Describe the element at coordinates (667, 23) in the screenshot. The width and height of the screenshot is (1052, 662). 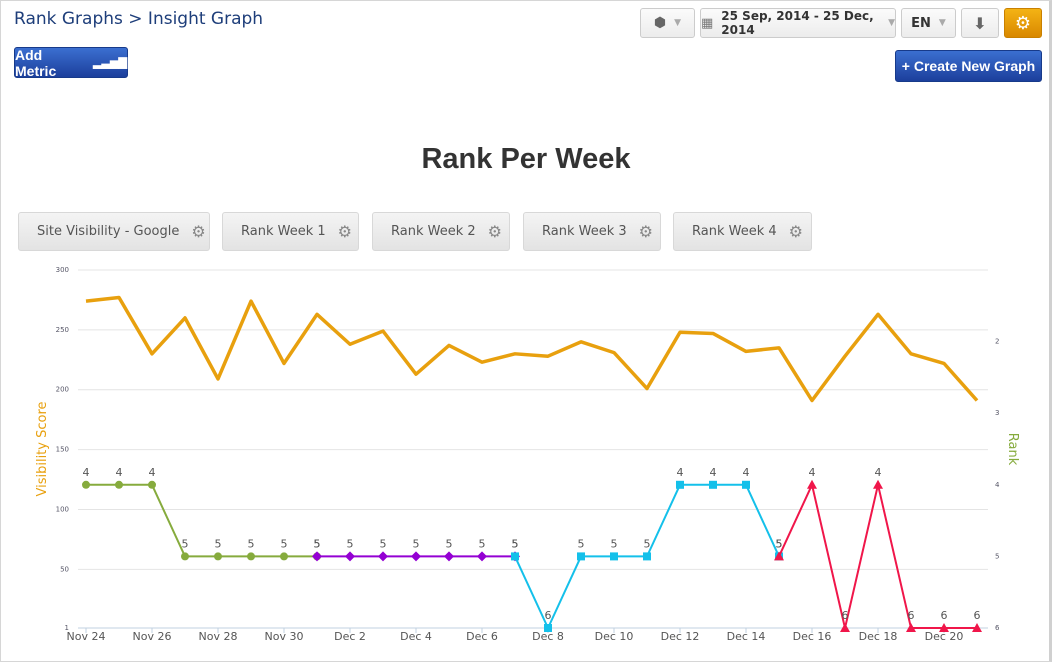
I see `view-selector: ⬢ ▼` at that location.